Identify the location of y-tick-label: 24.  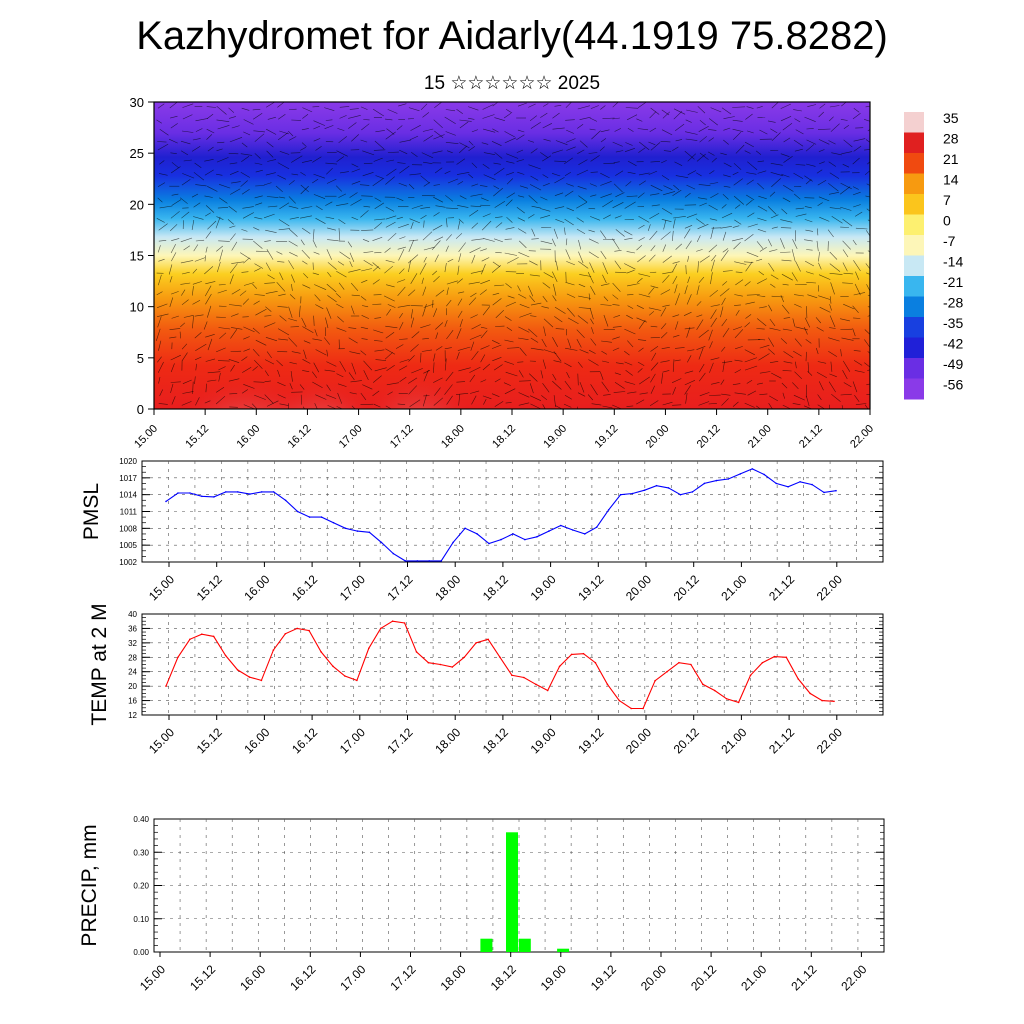
(132, 672).